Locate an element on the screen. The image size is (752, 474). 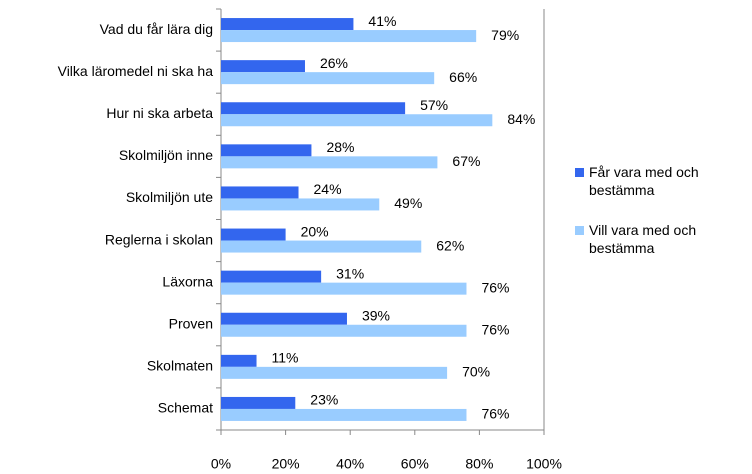
legend-label: Vill vara med och bestämma is located at coordinates (643, 239).